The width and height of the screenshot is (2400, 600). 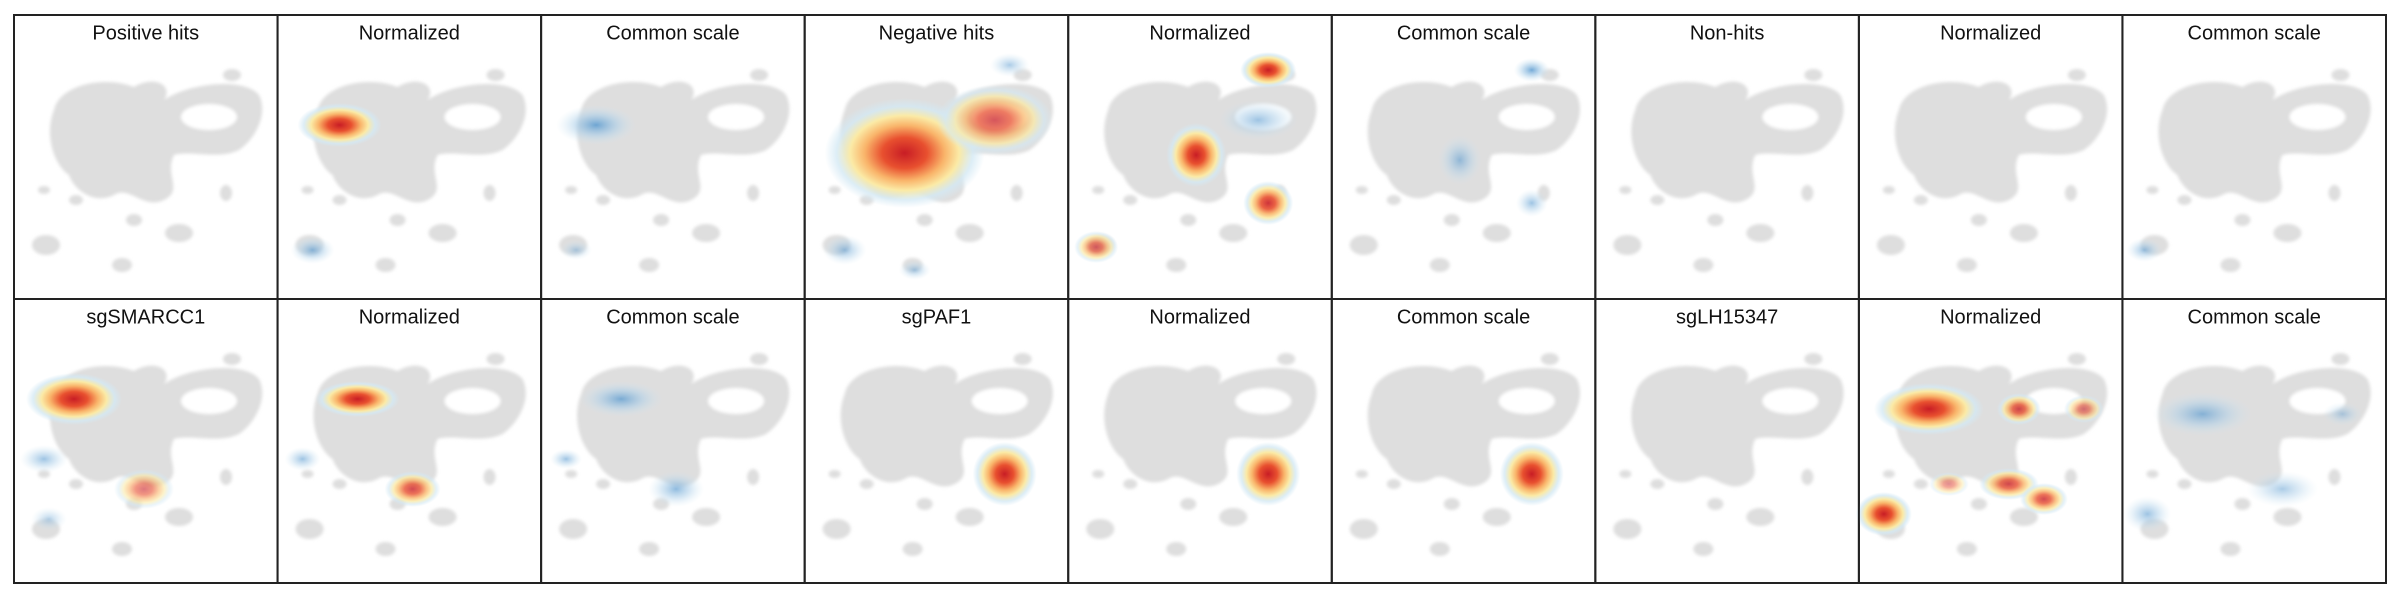 I want to click on panel: Non-hits, so click(x=1727, y=157).